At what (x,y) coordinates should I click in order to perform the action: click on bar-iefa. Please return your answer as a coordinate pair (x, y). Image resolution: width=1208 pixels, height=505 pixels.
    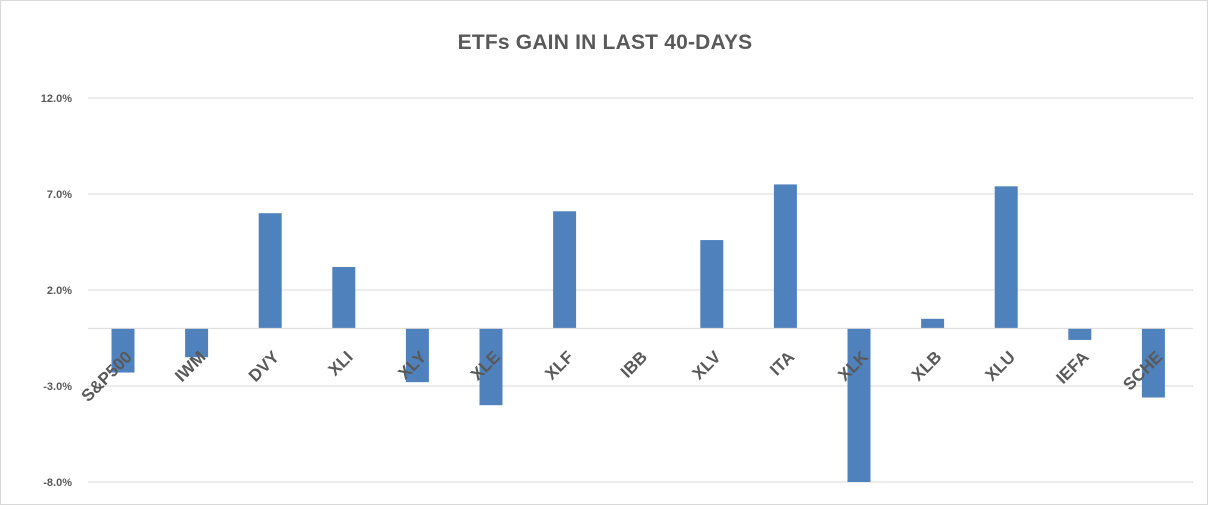
    Looking at the image, I should click on (1080, 334).